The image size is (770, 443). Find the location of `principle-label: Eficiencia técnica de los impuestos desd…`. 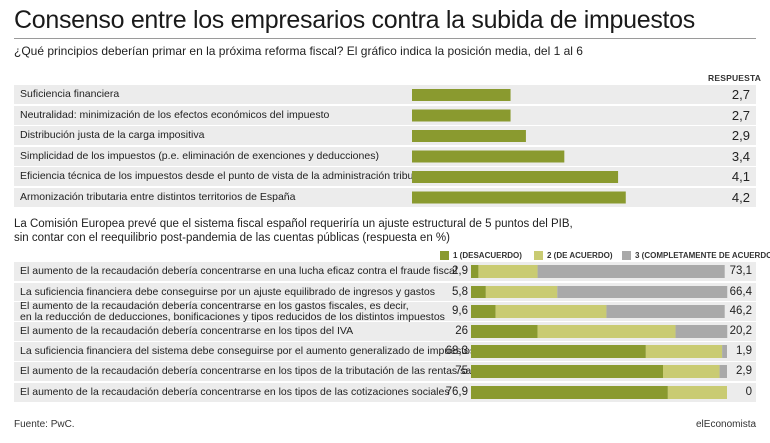

principle-label: Eficiencia técnica de los impuestos desd… is located at coordinates (227, 176).